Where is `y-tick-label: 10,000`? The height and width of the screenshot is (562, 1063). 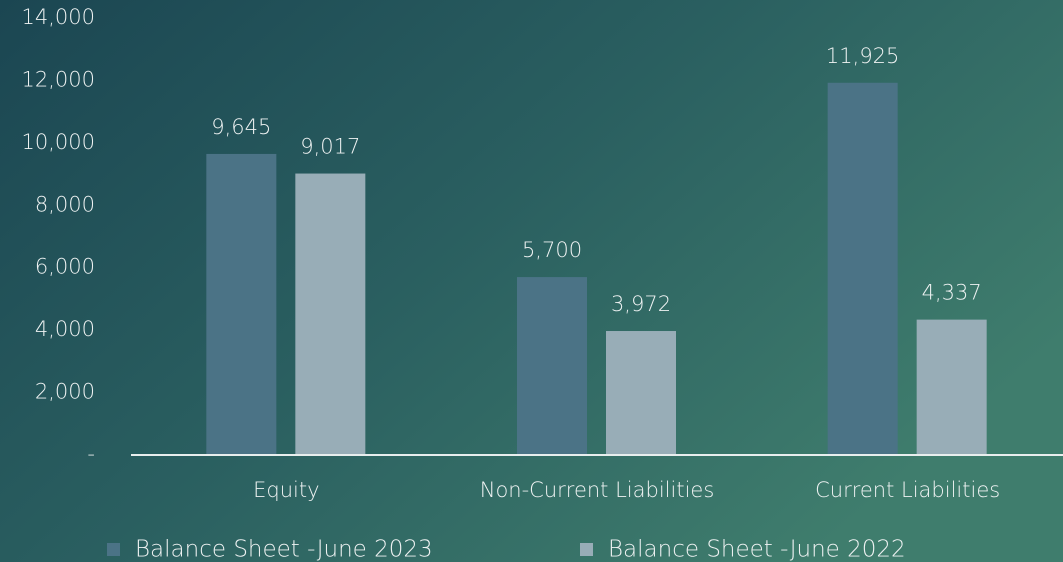
y-tick-label: 10,000 is located at coordinates (58, 142).